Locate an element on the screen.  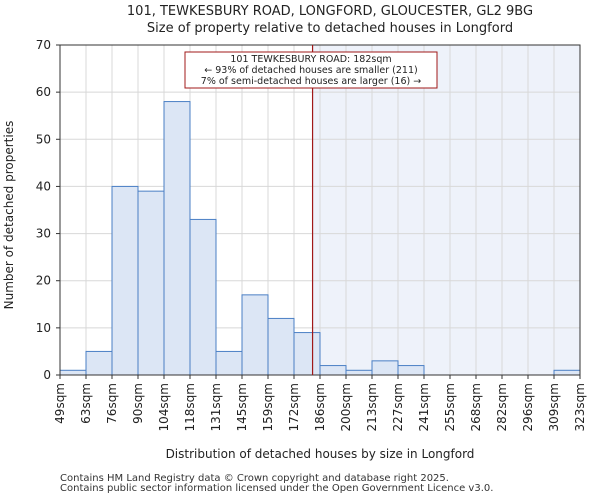
x-tick-label-104sqm: 104sqm is located at coordinates (164, 407).